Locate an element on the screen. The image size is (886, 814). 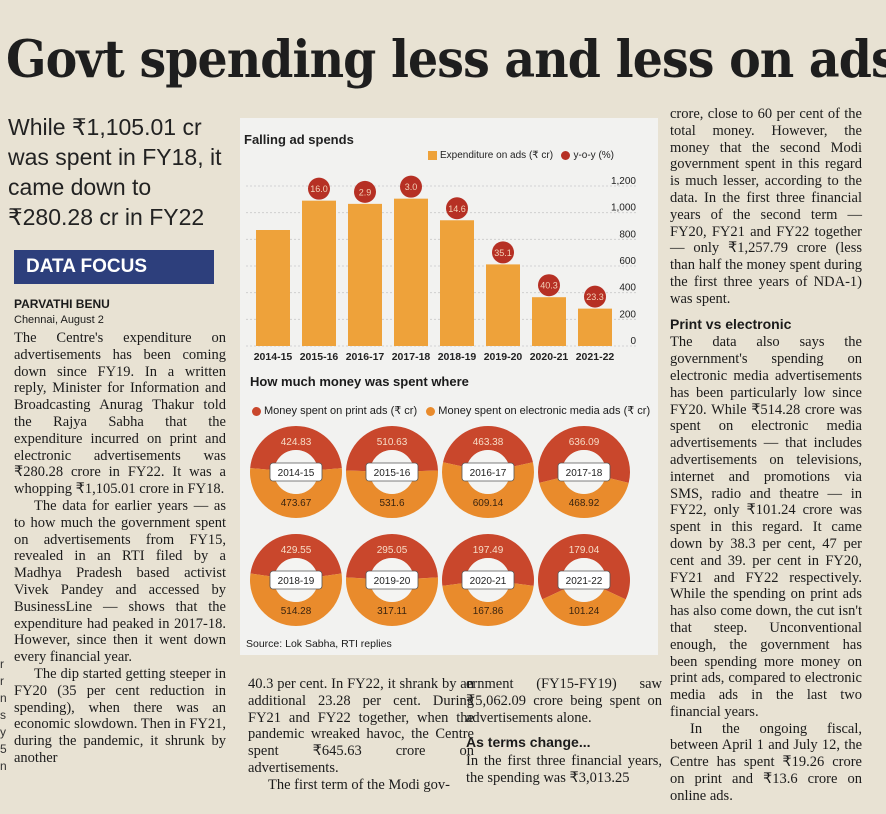
year-label: 2020-21 is located at coordinates (488, 581).